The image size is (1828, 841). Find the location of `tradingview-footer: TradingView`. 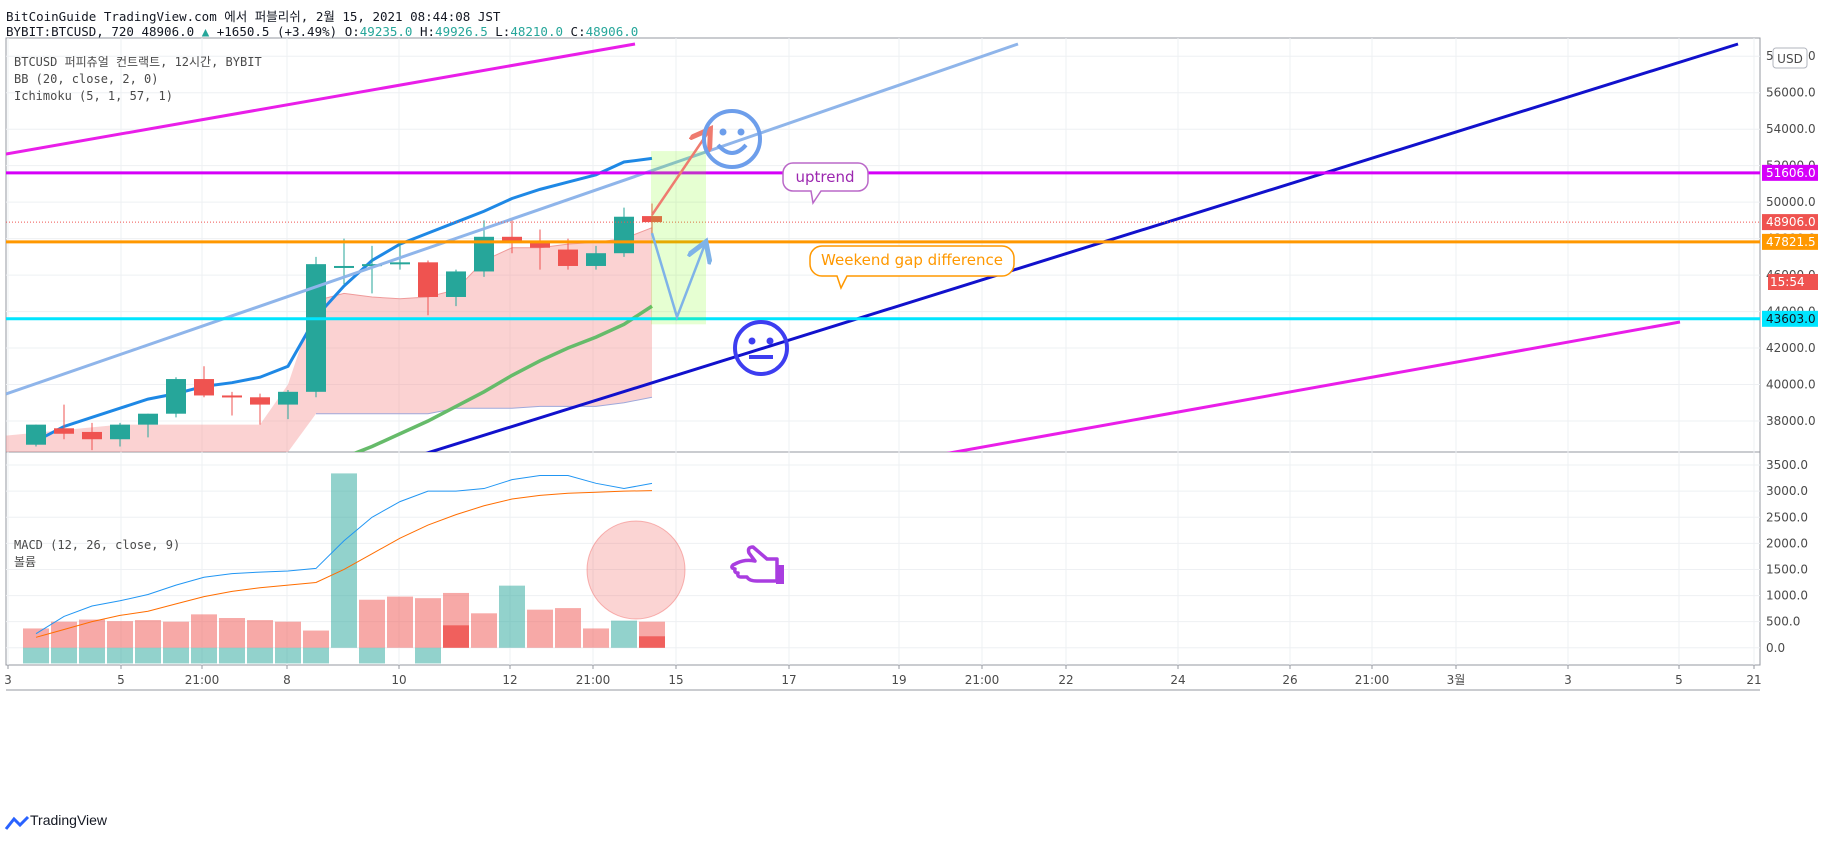

tradingview-footer: TradingView is located at coordinates (69, 820).